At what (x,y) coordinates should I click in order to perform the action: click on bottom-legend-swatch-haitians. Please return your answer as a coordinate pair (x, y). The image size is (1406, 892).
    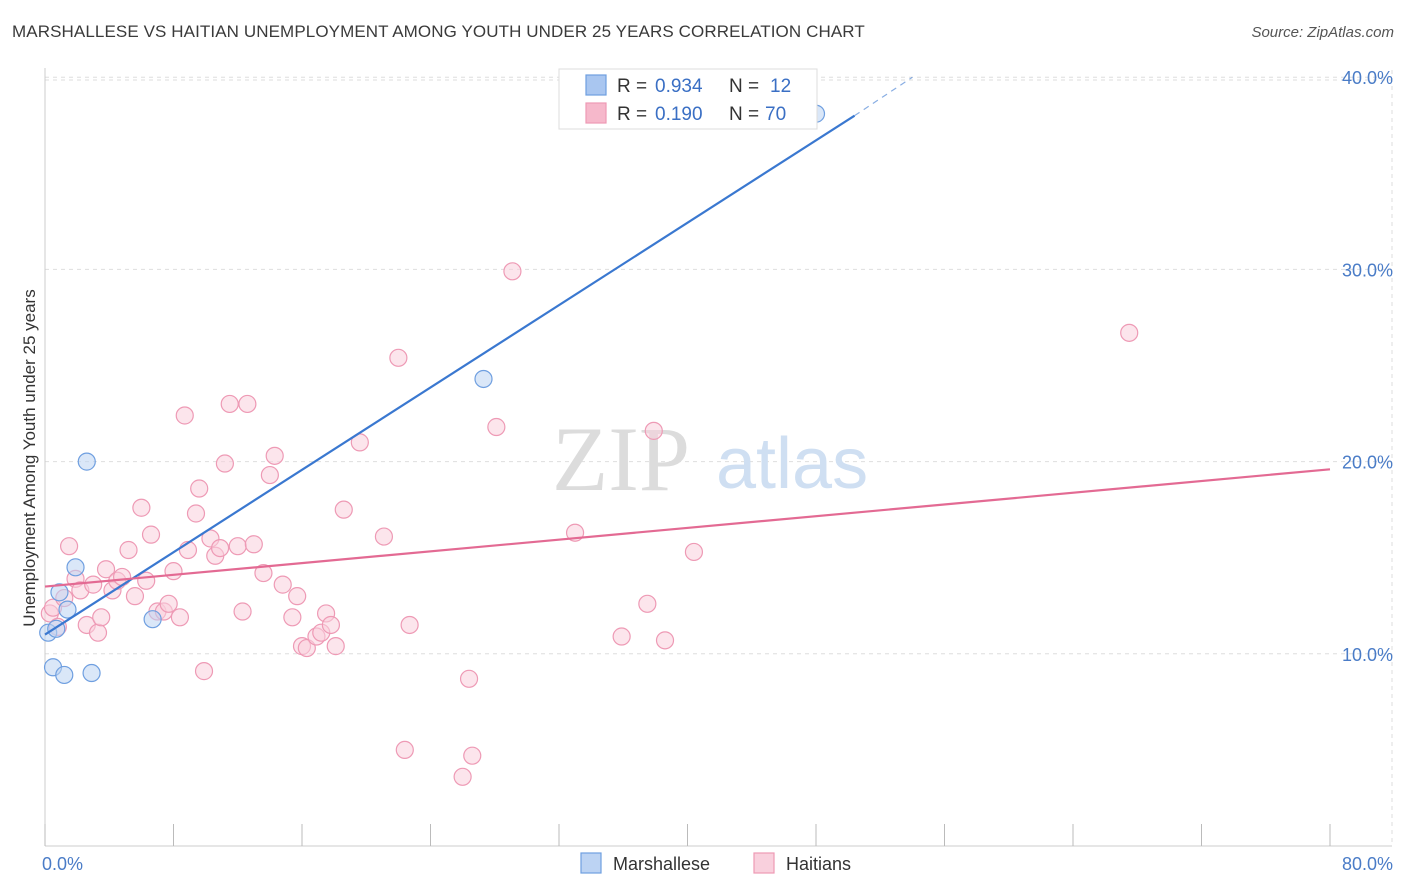
    Looking at the image, I should click on (764, 863).